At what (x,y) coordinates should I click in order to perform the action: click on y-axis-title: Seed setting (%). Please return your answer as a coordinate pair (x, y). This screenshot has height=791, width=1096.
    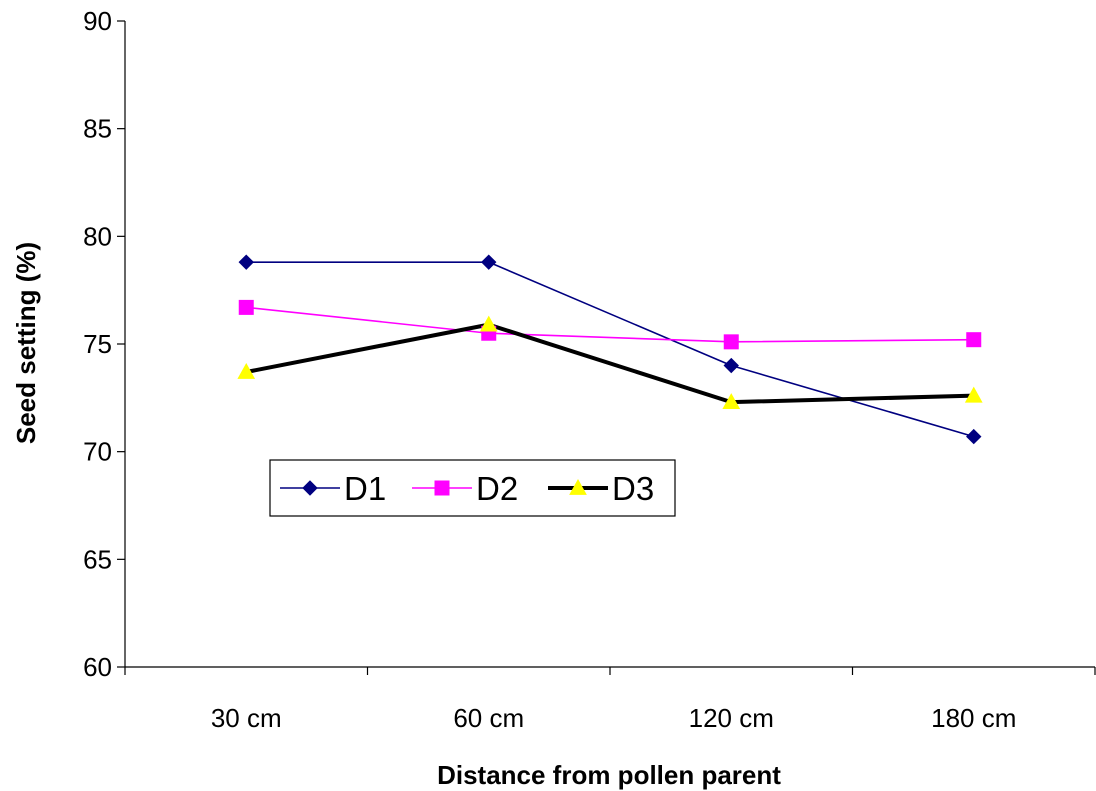
    Looking at the image, I should click on (26, 343).